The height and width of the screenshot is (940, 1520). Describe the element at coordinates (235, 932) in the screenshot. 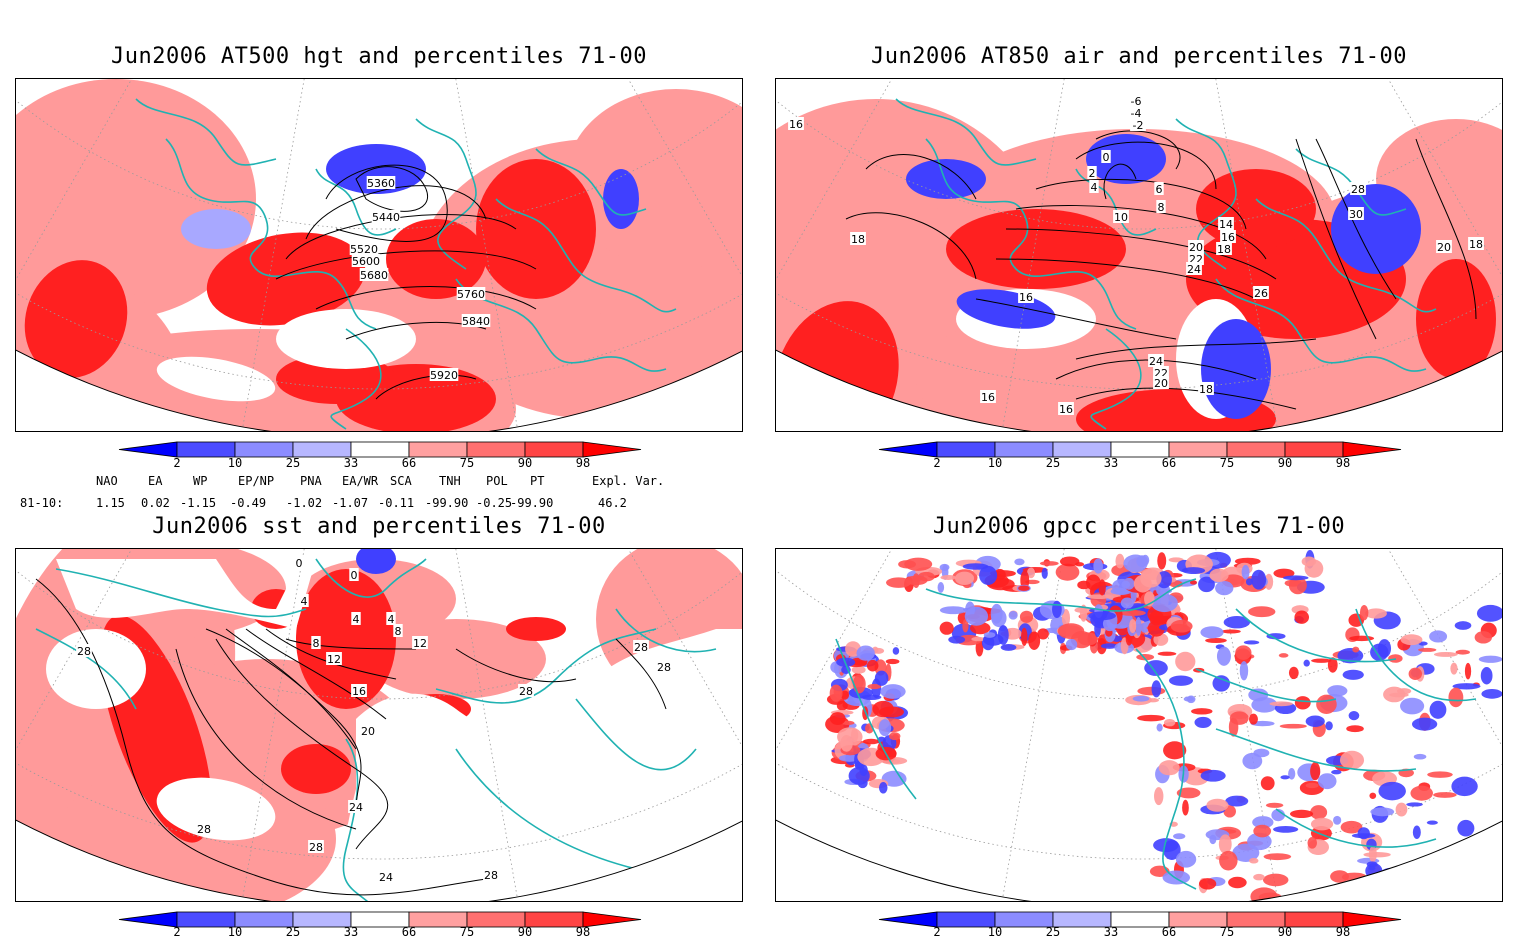

I see `colorbar-tick-label: 10` at that location.